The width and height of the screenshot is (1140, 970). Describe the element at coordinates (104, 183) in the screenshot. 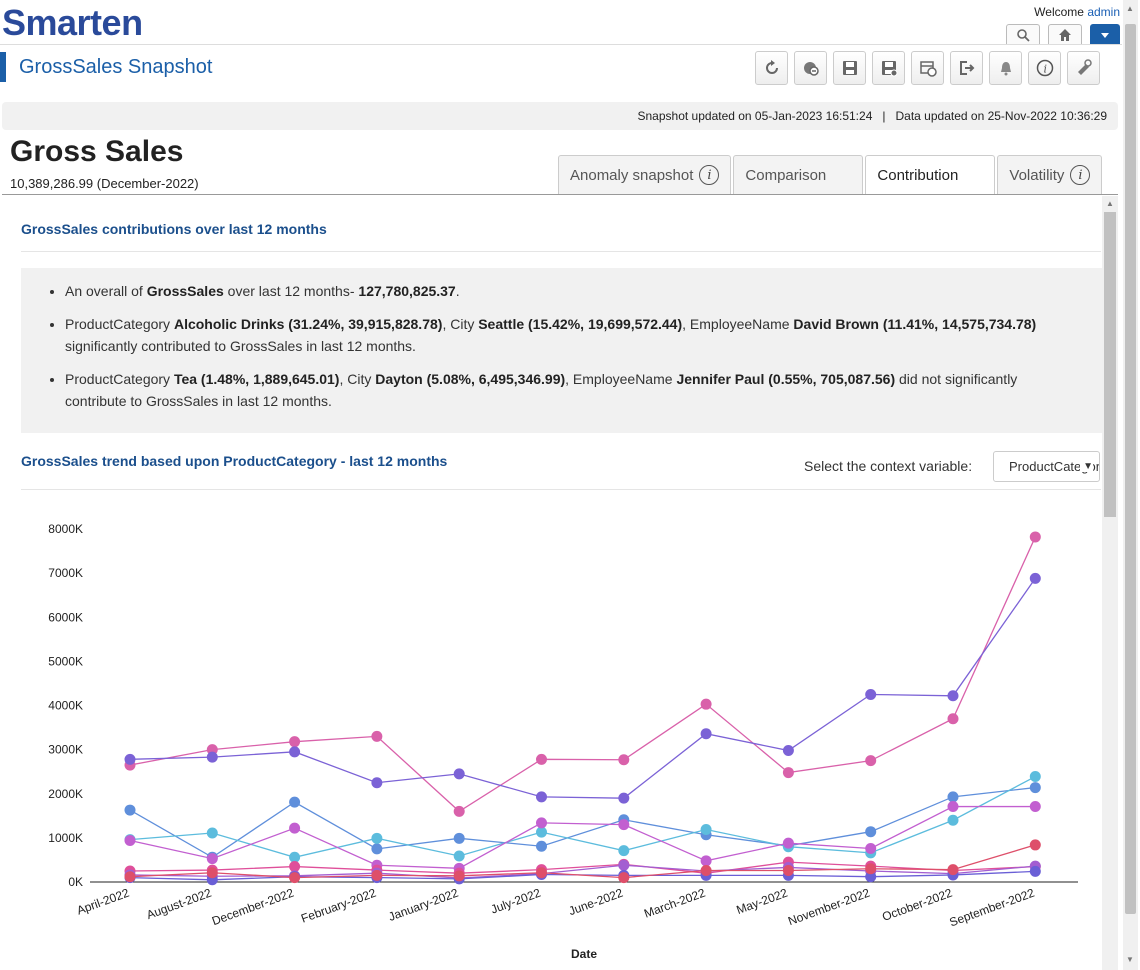

I see `kpi-value: 10,389,286.99 (December-2022)` at that location.